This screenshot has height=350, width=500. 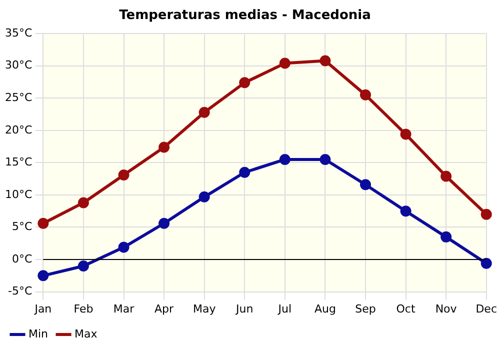 I want to click on y-tick-label: 10°C, so click(x=18, y=194).